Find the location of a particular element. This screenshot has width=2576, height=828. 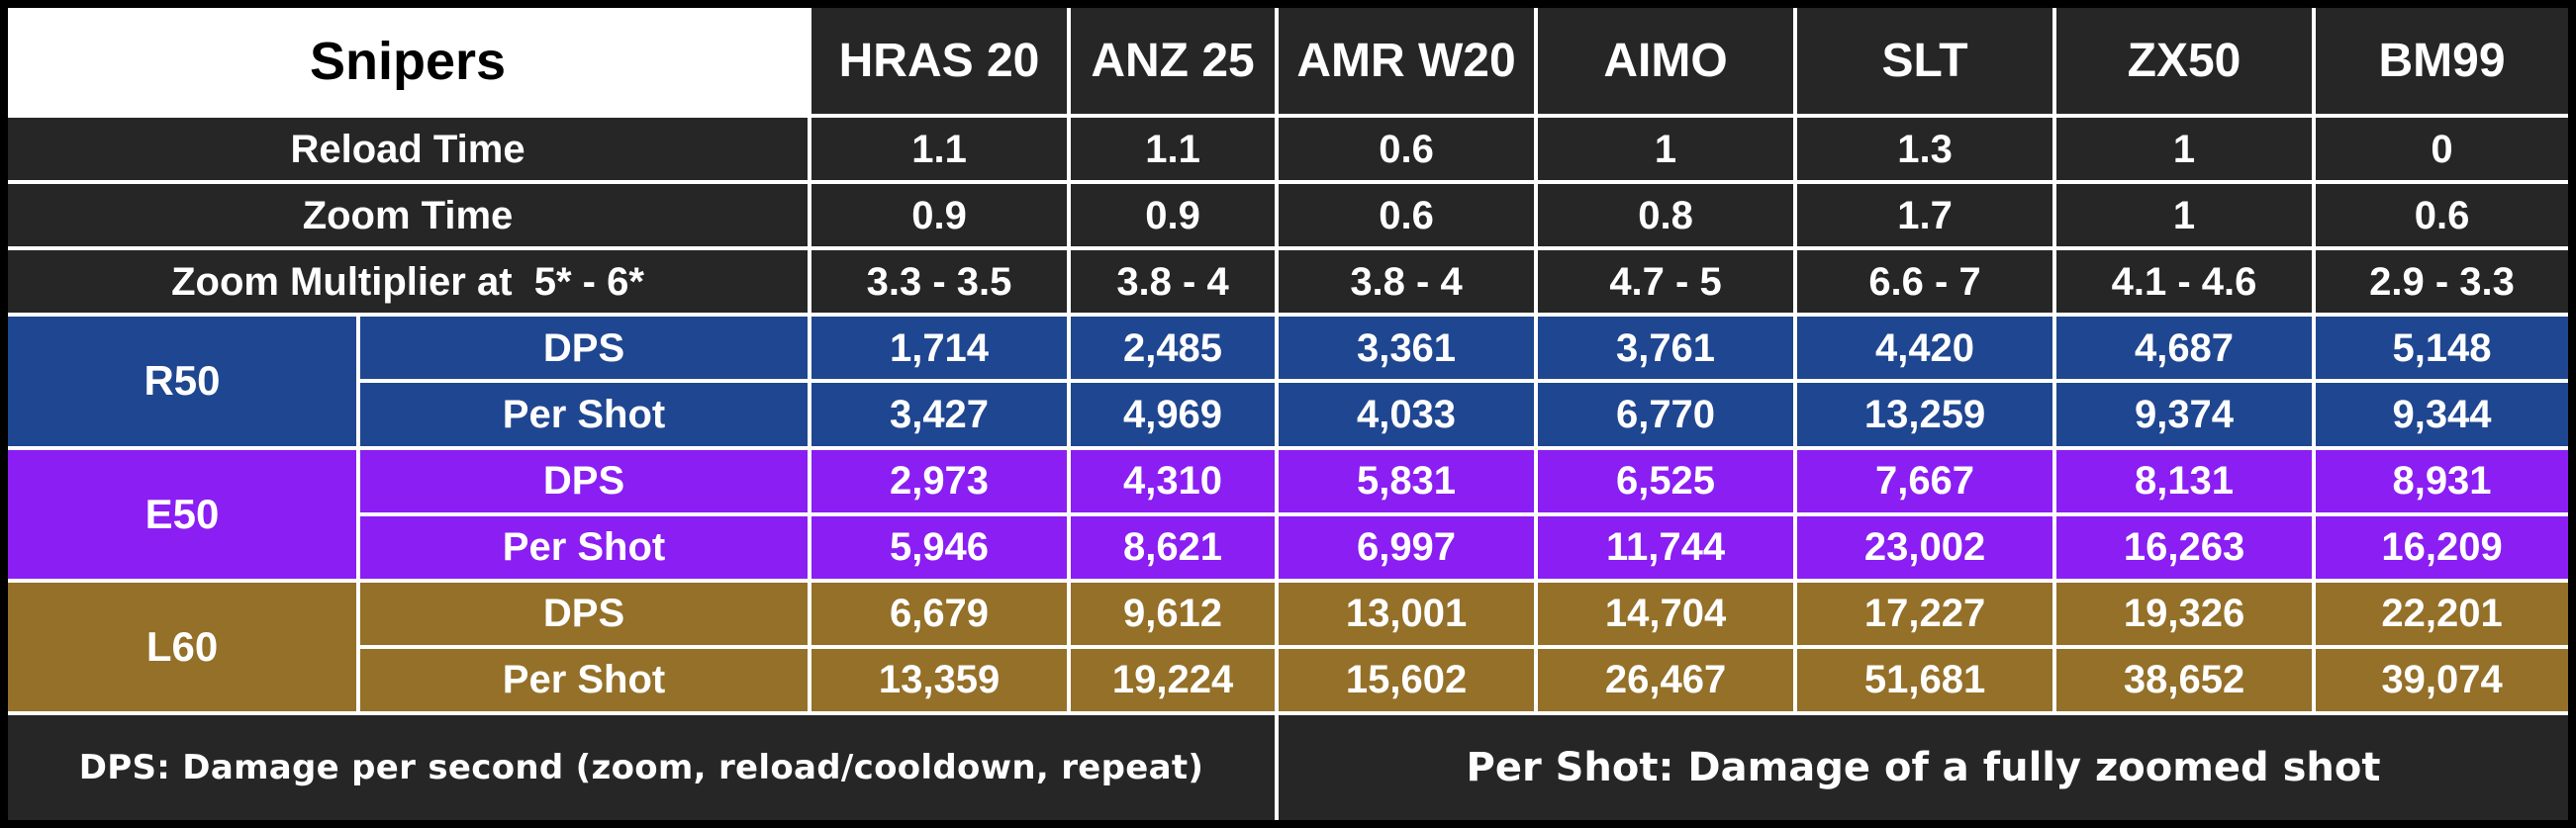

table-cell: 22,201 is located at coordinates (2440, 614).